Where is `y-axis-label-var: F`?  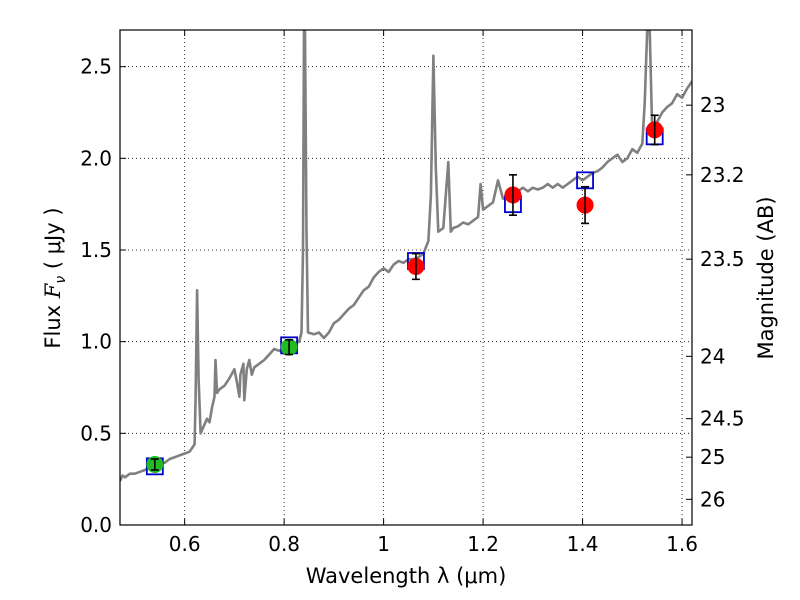 y-axis-label-var: F is located at coordinates (53, 290).